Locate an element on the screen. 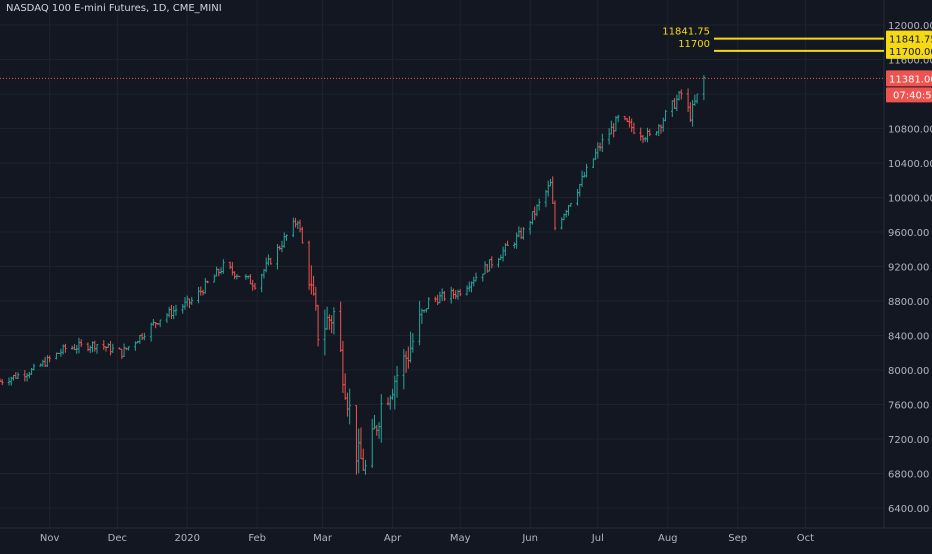 Image resolution: width=932 pixels, height=554 pixels. y-tick-label: 6400.00 is located at coordinates (908, 509).